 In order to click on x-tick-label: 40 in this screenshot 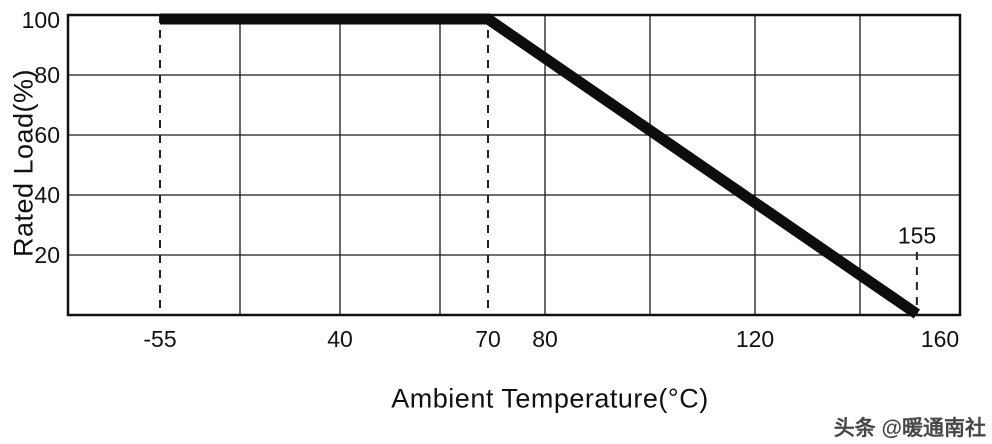, I will do `click(340, 339)`.